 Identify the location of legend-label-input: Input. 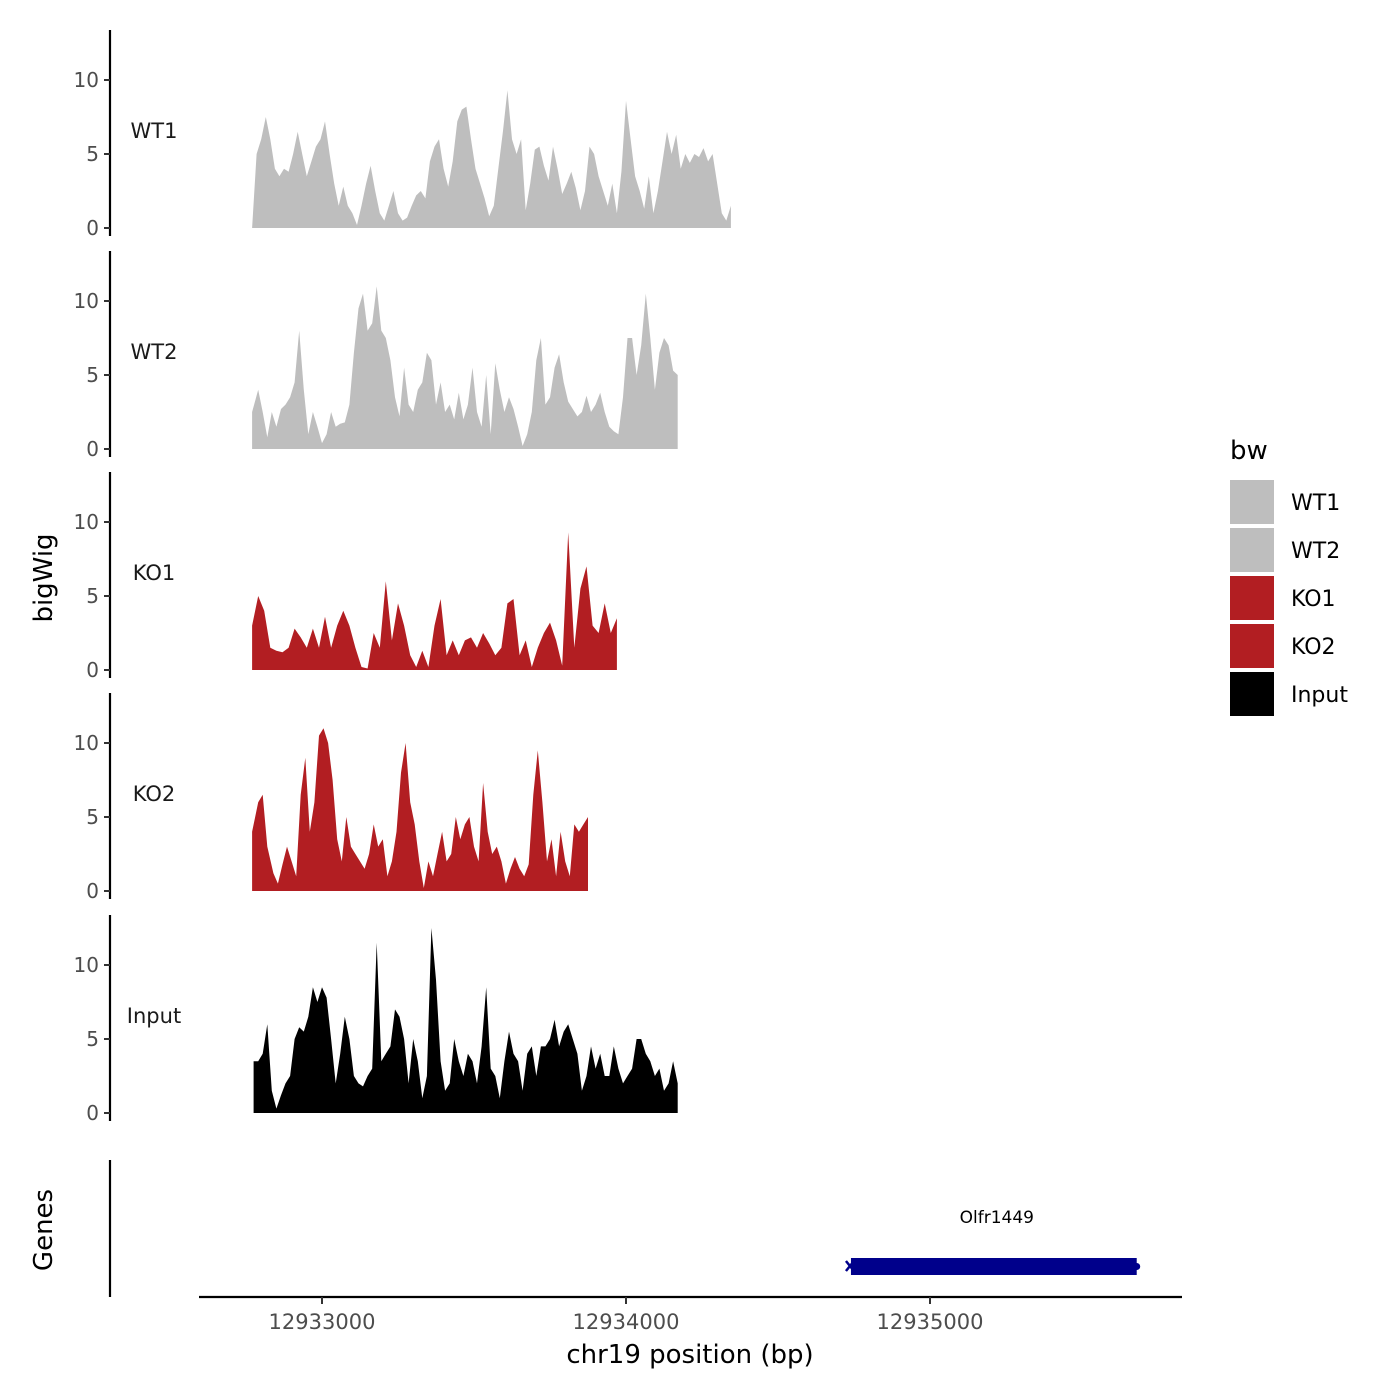
(1319, 695).